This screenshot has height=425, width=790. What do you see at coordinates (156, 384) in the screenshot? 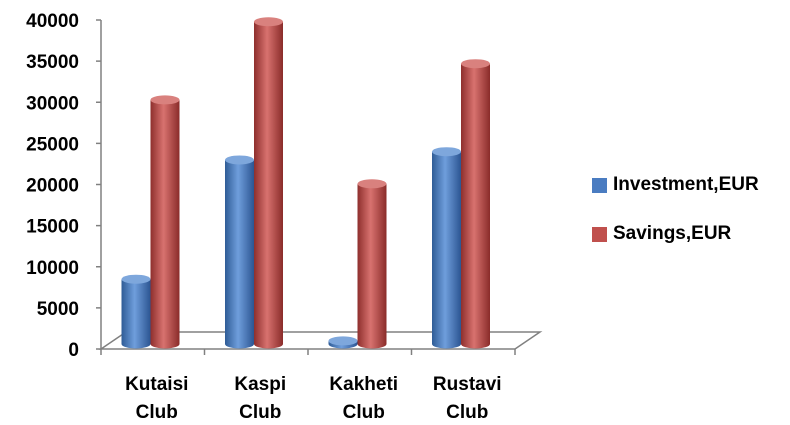
I see `x-tick-label-line: Kutaisi` at bounding box center [156, 384].